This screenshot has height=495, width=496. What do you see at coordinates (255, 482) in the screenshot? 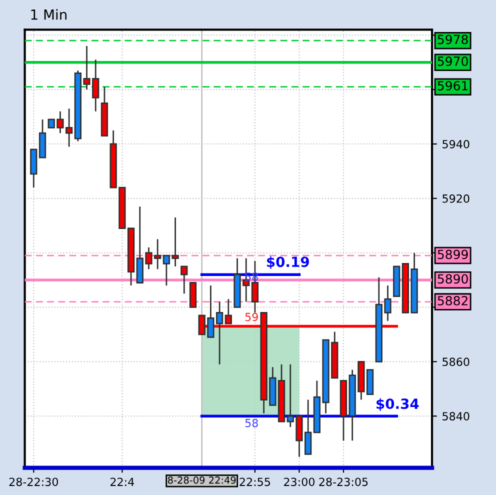
I see `x-tick-label: 22:55` at bounding box center [255, 482].